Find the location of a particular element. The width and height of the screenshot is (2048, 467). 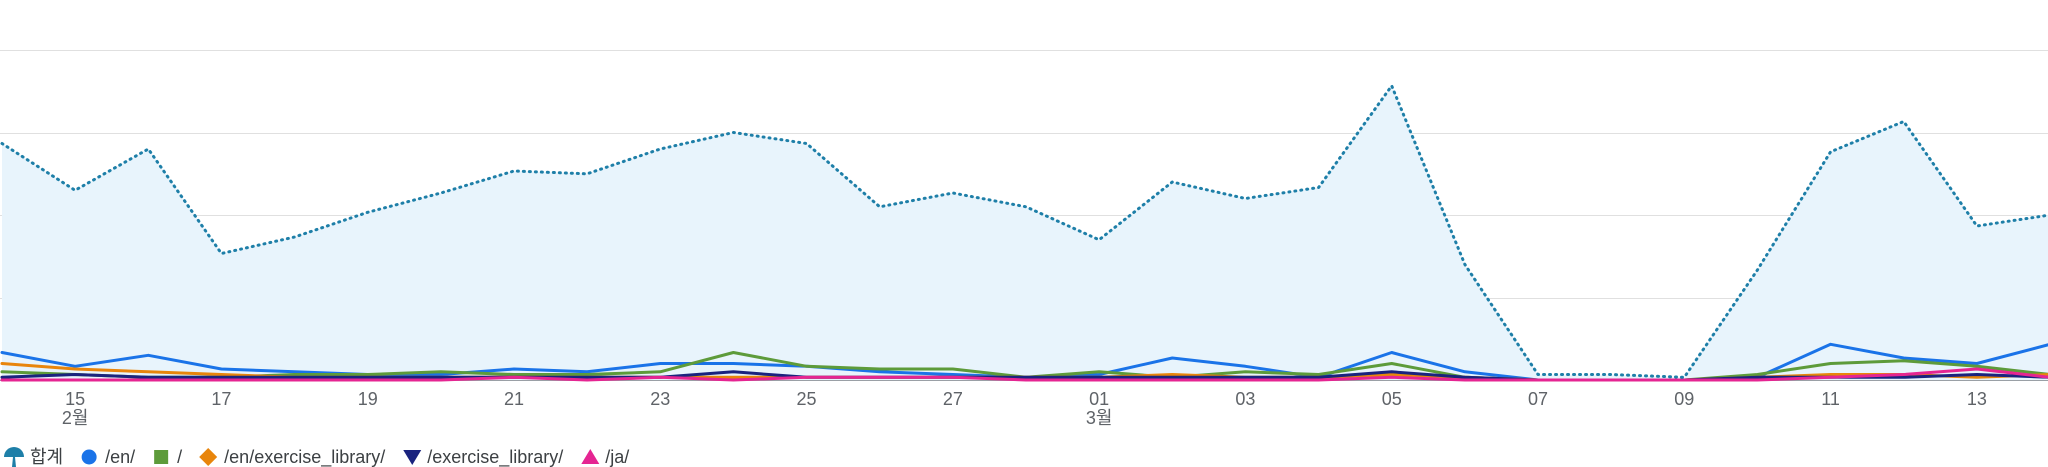

x-tick-label: 21 is located at coordinates (514, 399).